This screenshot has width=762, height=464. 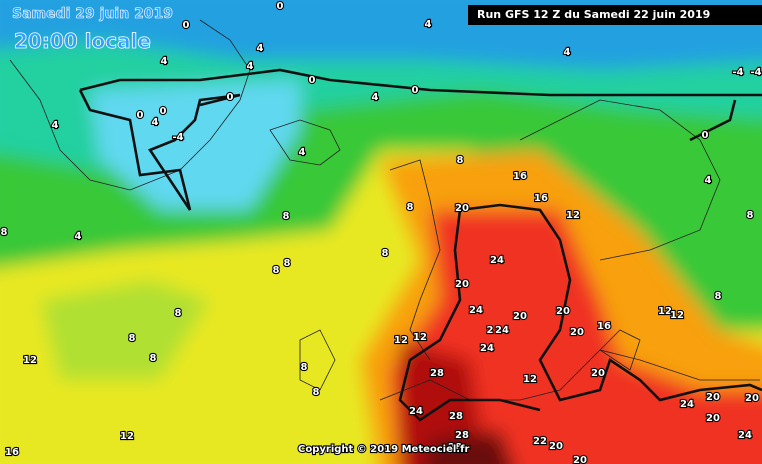 I want to click on copyright: Copyright © 2019 Meteociel.fr, so click(x=383, y=449).